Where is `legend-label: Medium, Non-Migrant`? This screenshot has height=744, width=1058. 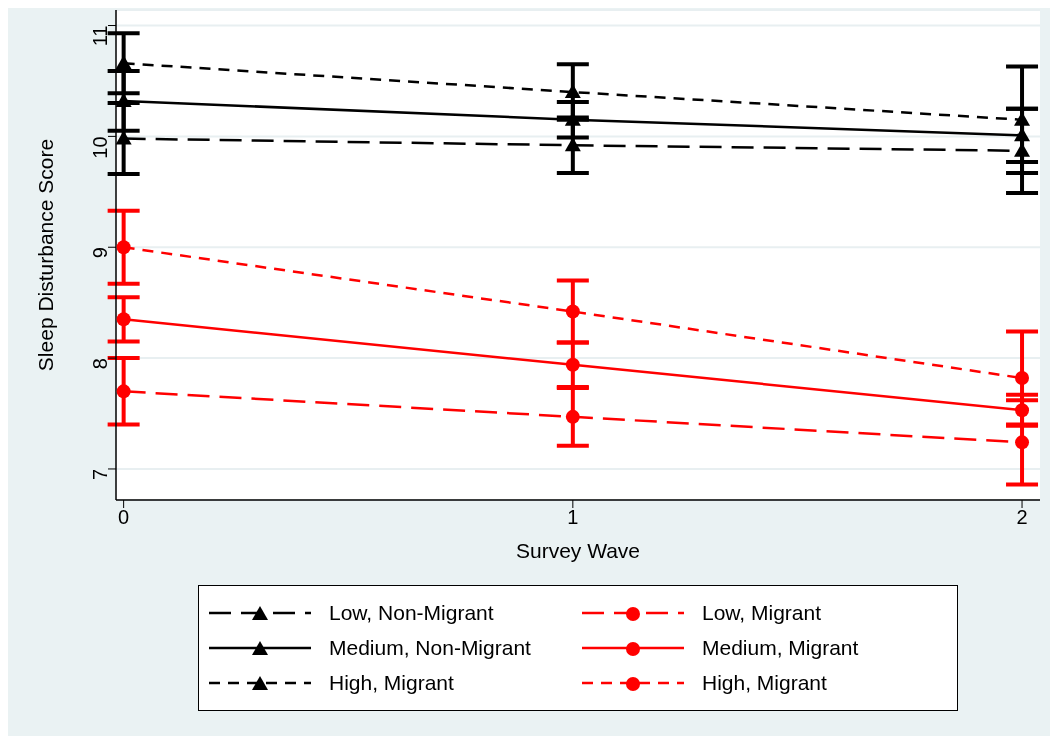 legend-label: Medium, Non-Migrant is located at coordinates (430, 647).